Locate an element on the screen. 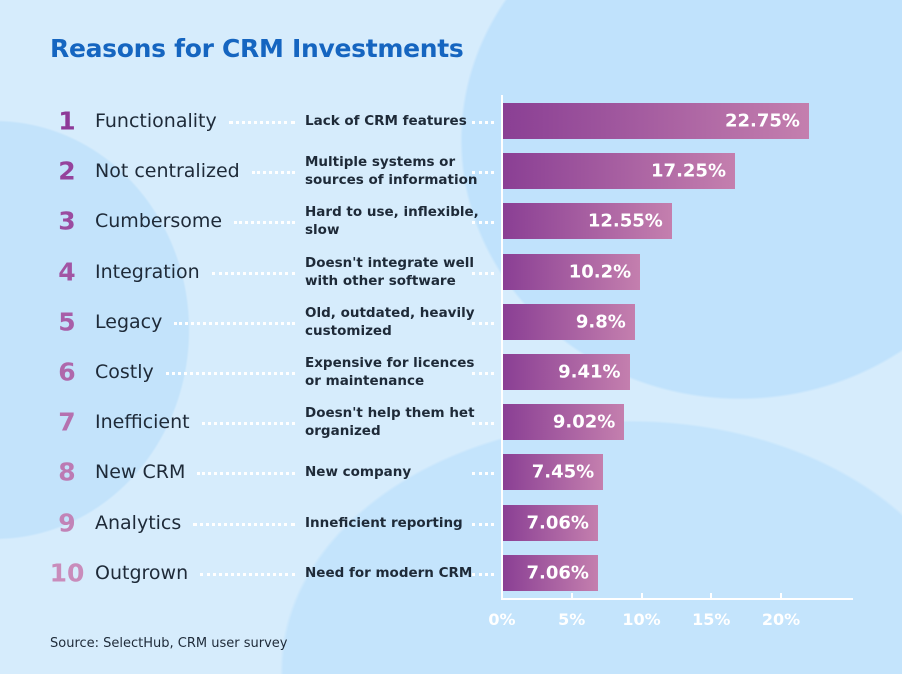 The image size is (902, 674). description-label: New company is located at coordinates (358, 472).